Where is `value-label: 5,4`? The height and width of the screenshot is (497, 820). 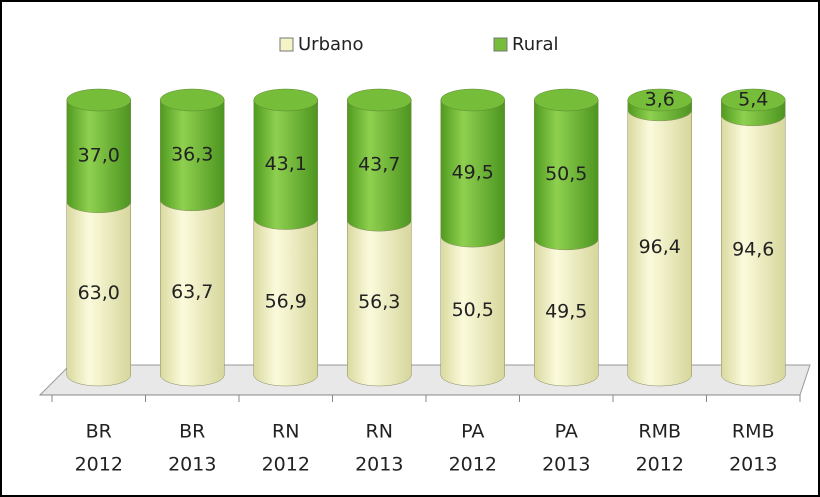
value-label: 5,4 is located at coordinates (753, 100).